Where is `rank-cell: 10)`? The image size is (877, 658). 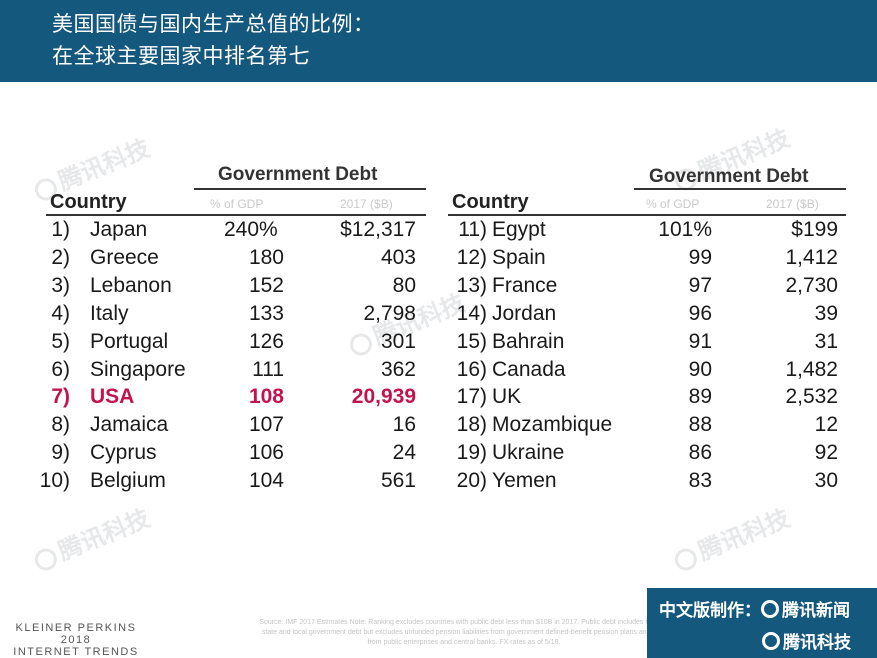 rank-cell: 10) is located at coordinates (54, 481).